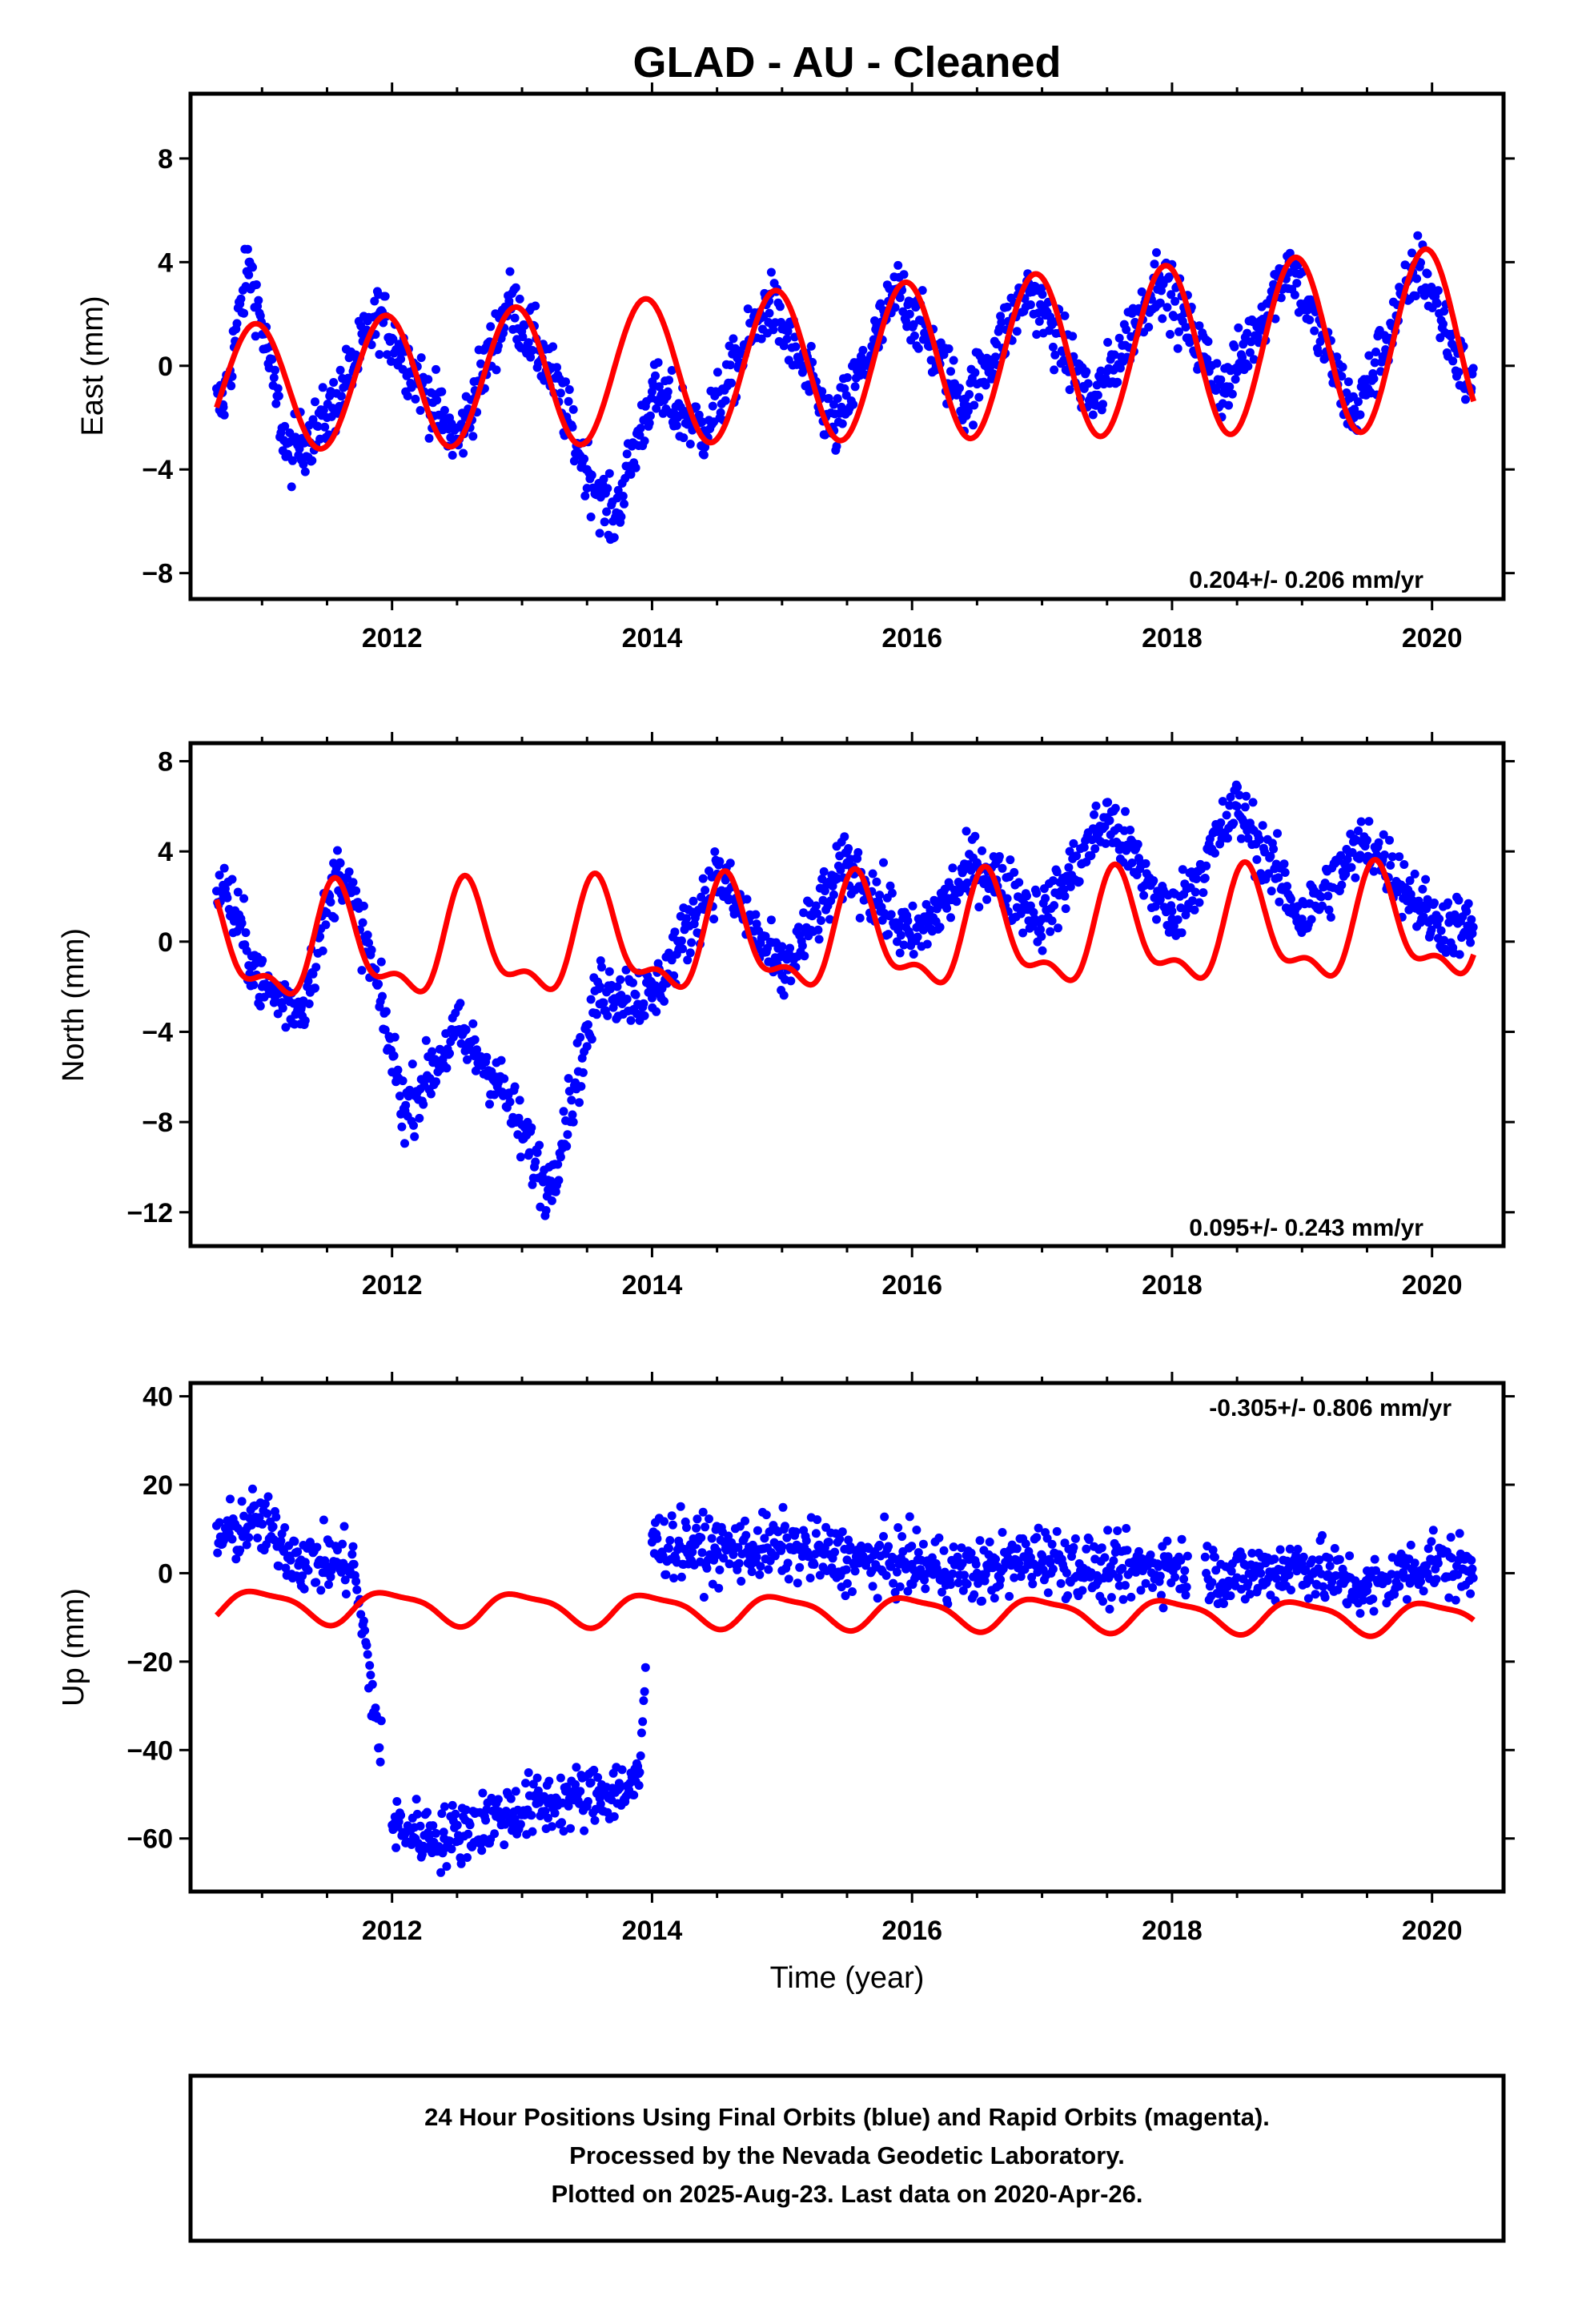 The height and width of the screenshot is (2324, 1582). What do you see at coordinates (1172, 1285) in the screenshot?
I see `north-x-tick-label: 2018` at bounding box center [1172, 1285].